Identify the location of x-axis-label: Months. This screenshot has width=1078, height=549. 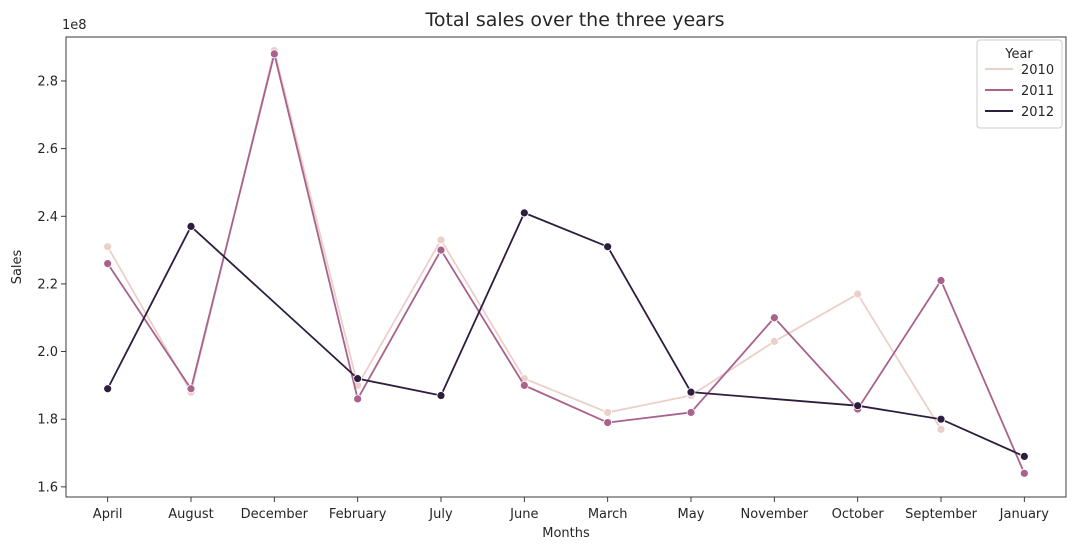
(566, 533).